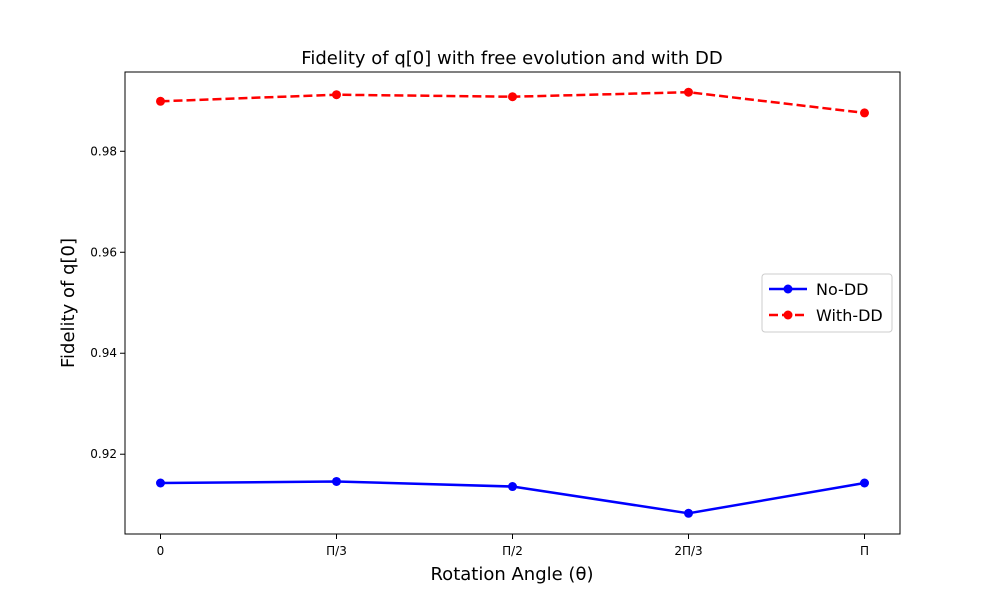  Describe the element at coordinates (849, 315) in the screenshot. I see `legend-label-with-dd: With-DD` at that location.